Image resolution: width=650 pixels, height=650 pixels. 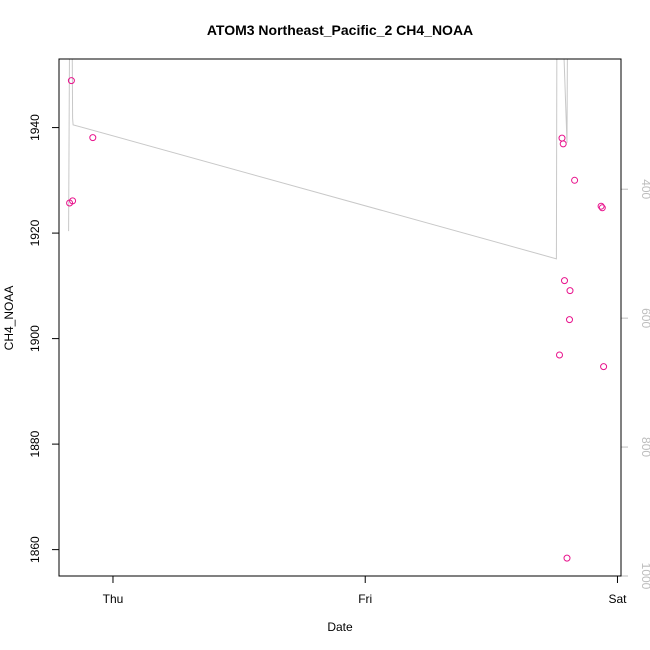 What do you see at coordinates (644, 318) in the screenshot?
I see `y2-tick-label: 600` at bounding box center [644, 318].